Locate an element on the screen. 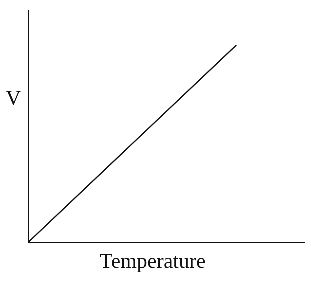  y-axis-title: V is located at coordinates (14, 98).